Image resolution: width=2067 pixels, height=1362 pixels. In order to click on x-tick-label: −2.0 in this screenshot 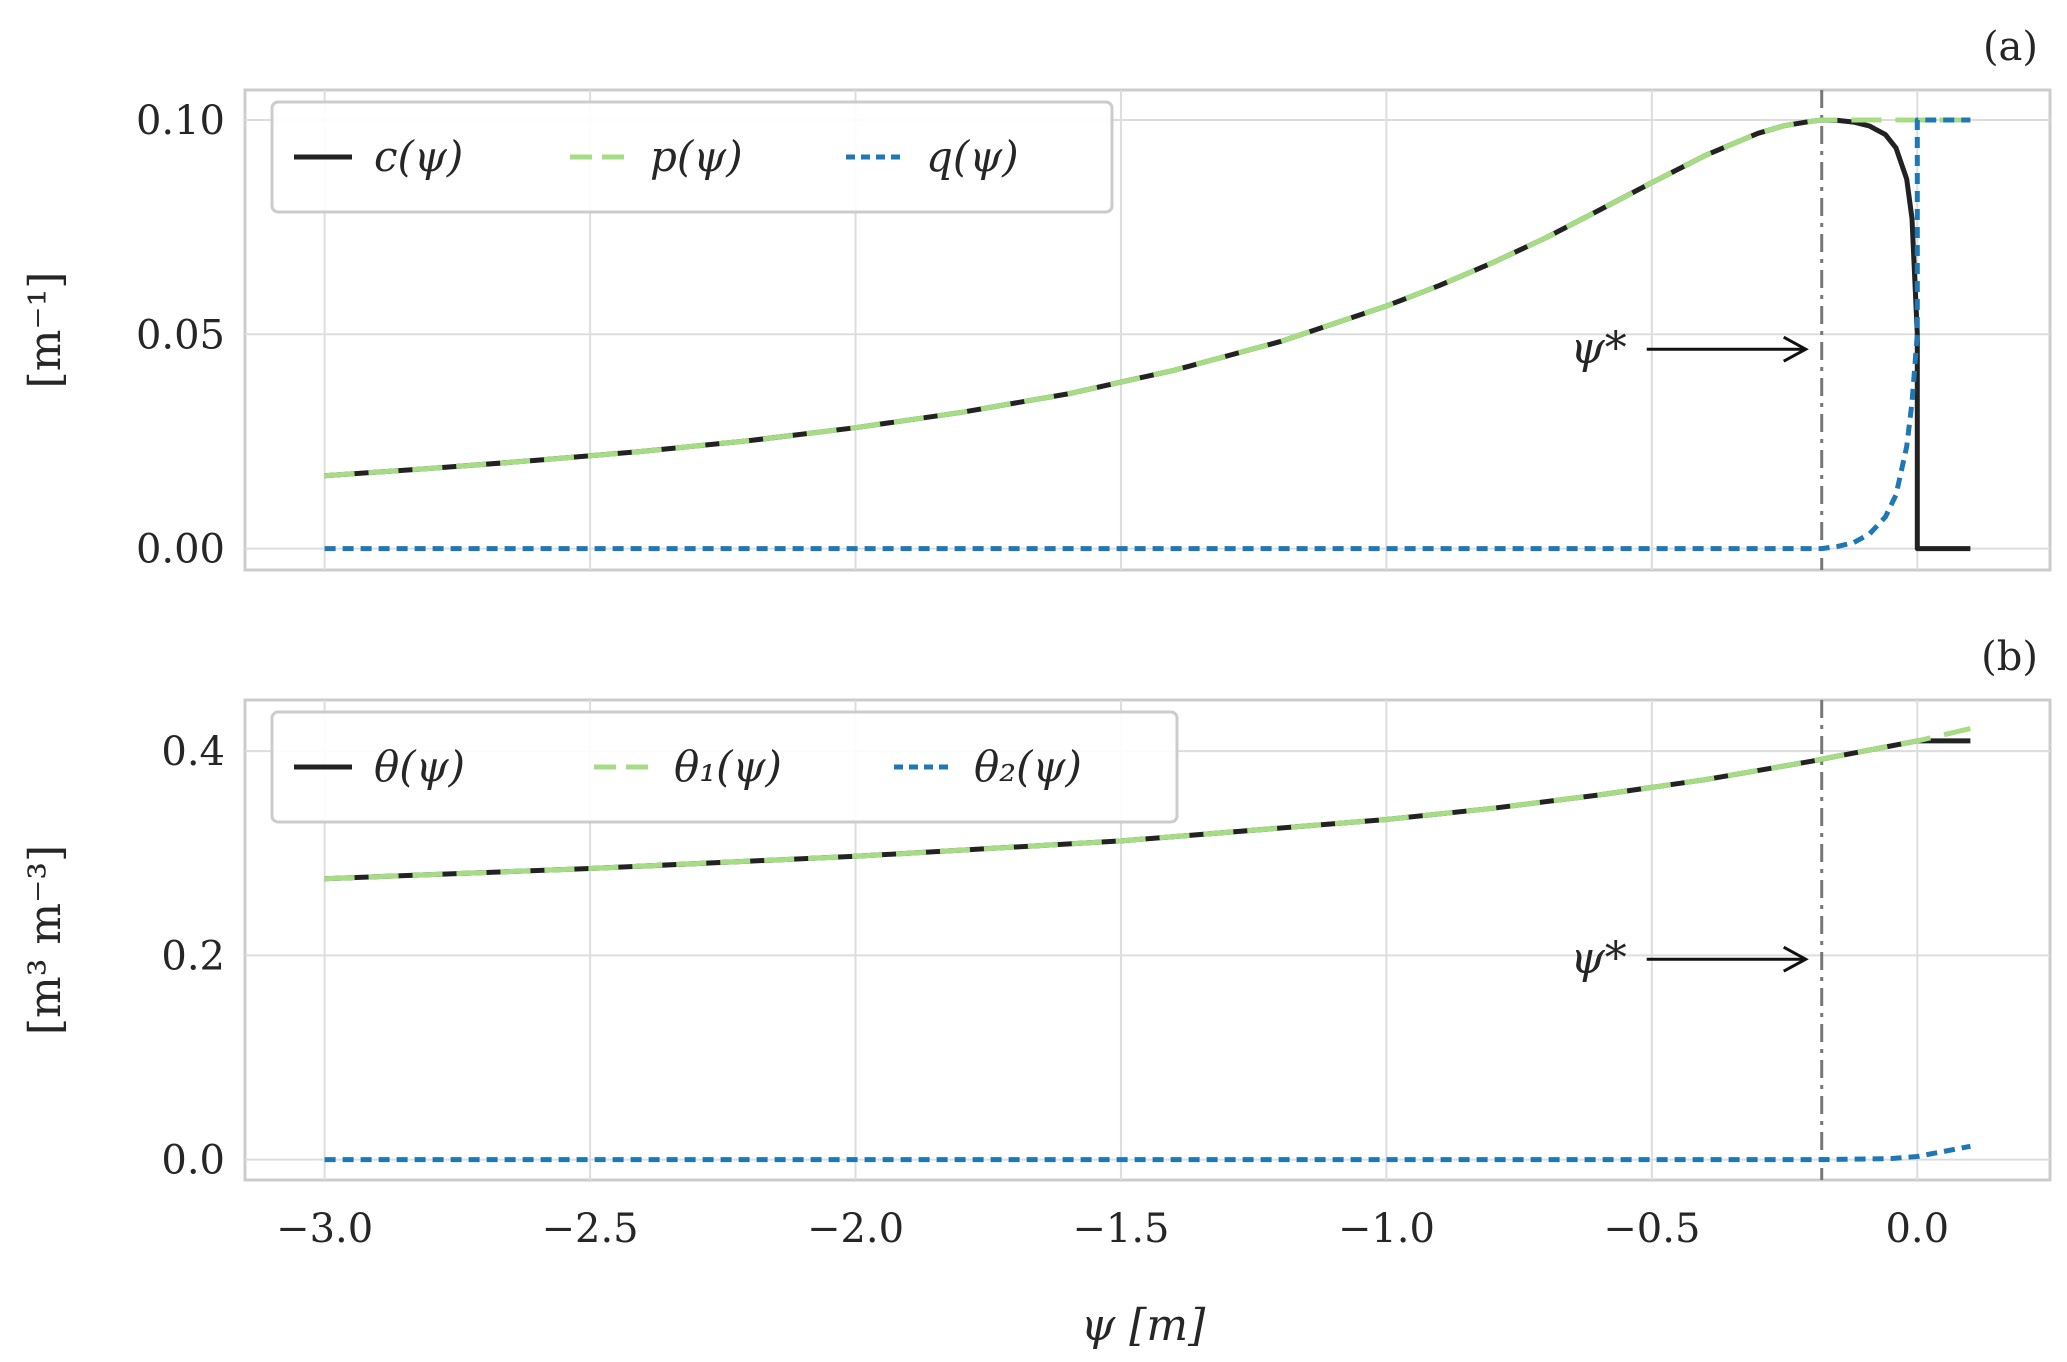, I will do `click(855, 1229)`.